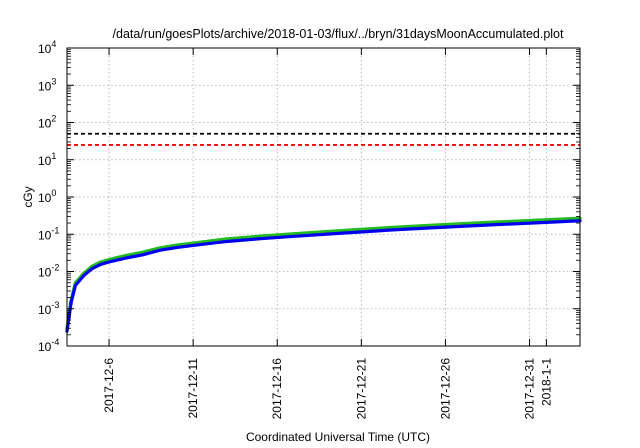 The width and height of the screenshot is (640, 448). What do you see at coordinates (109, 385) in the screenshot?
I see `x-tick-label: 2017-12-6` at bounding box center [109, 385].